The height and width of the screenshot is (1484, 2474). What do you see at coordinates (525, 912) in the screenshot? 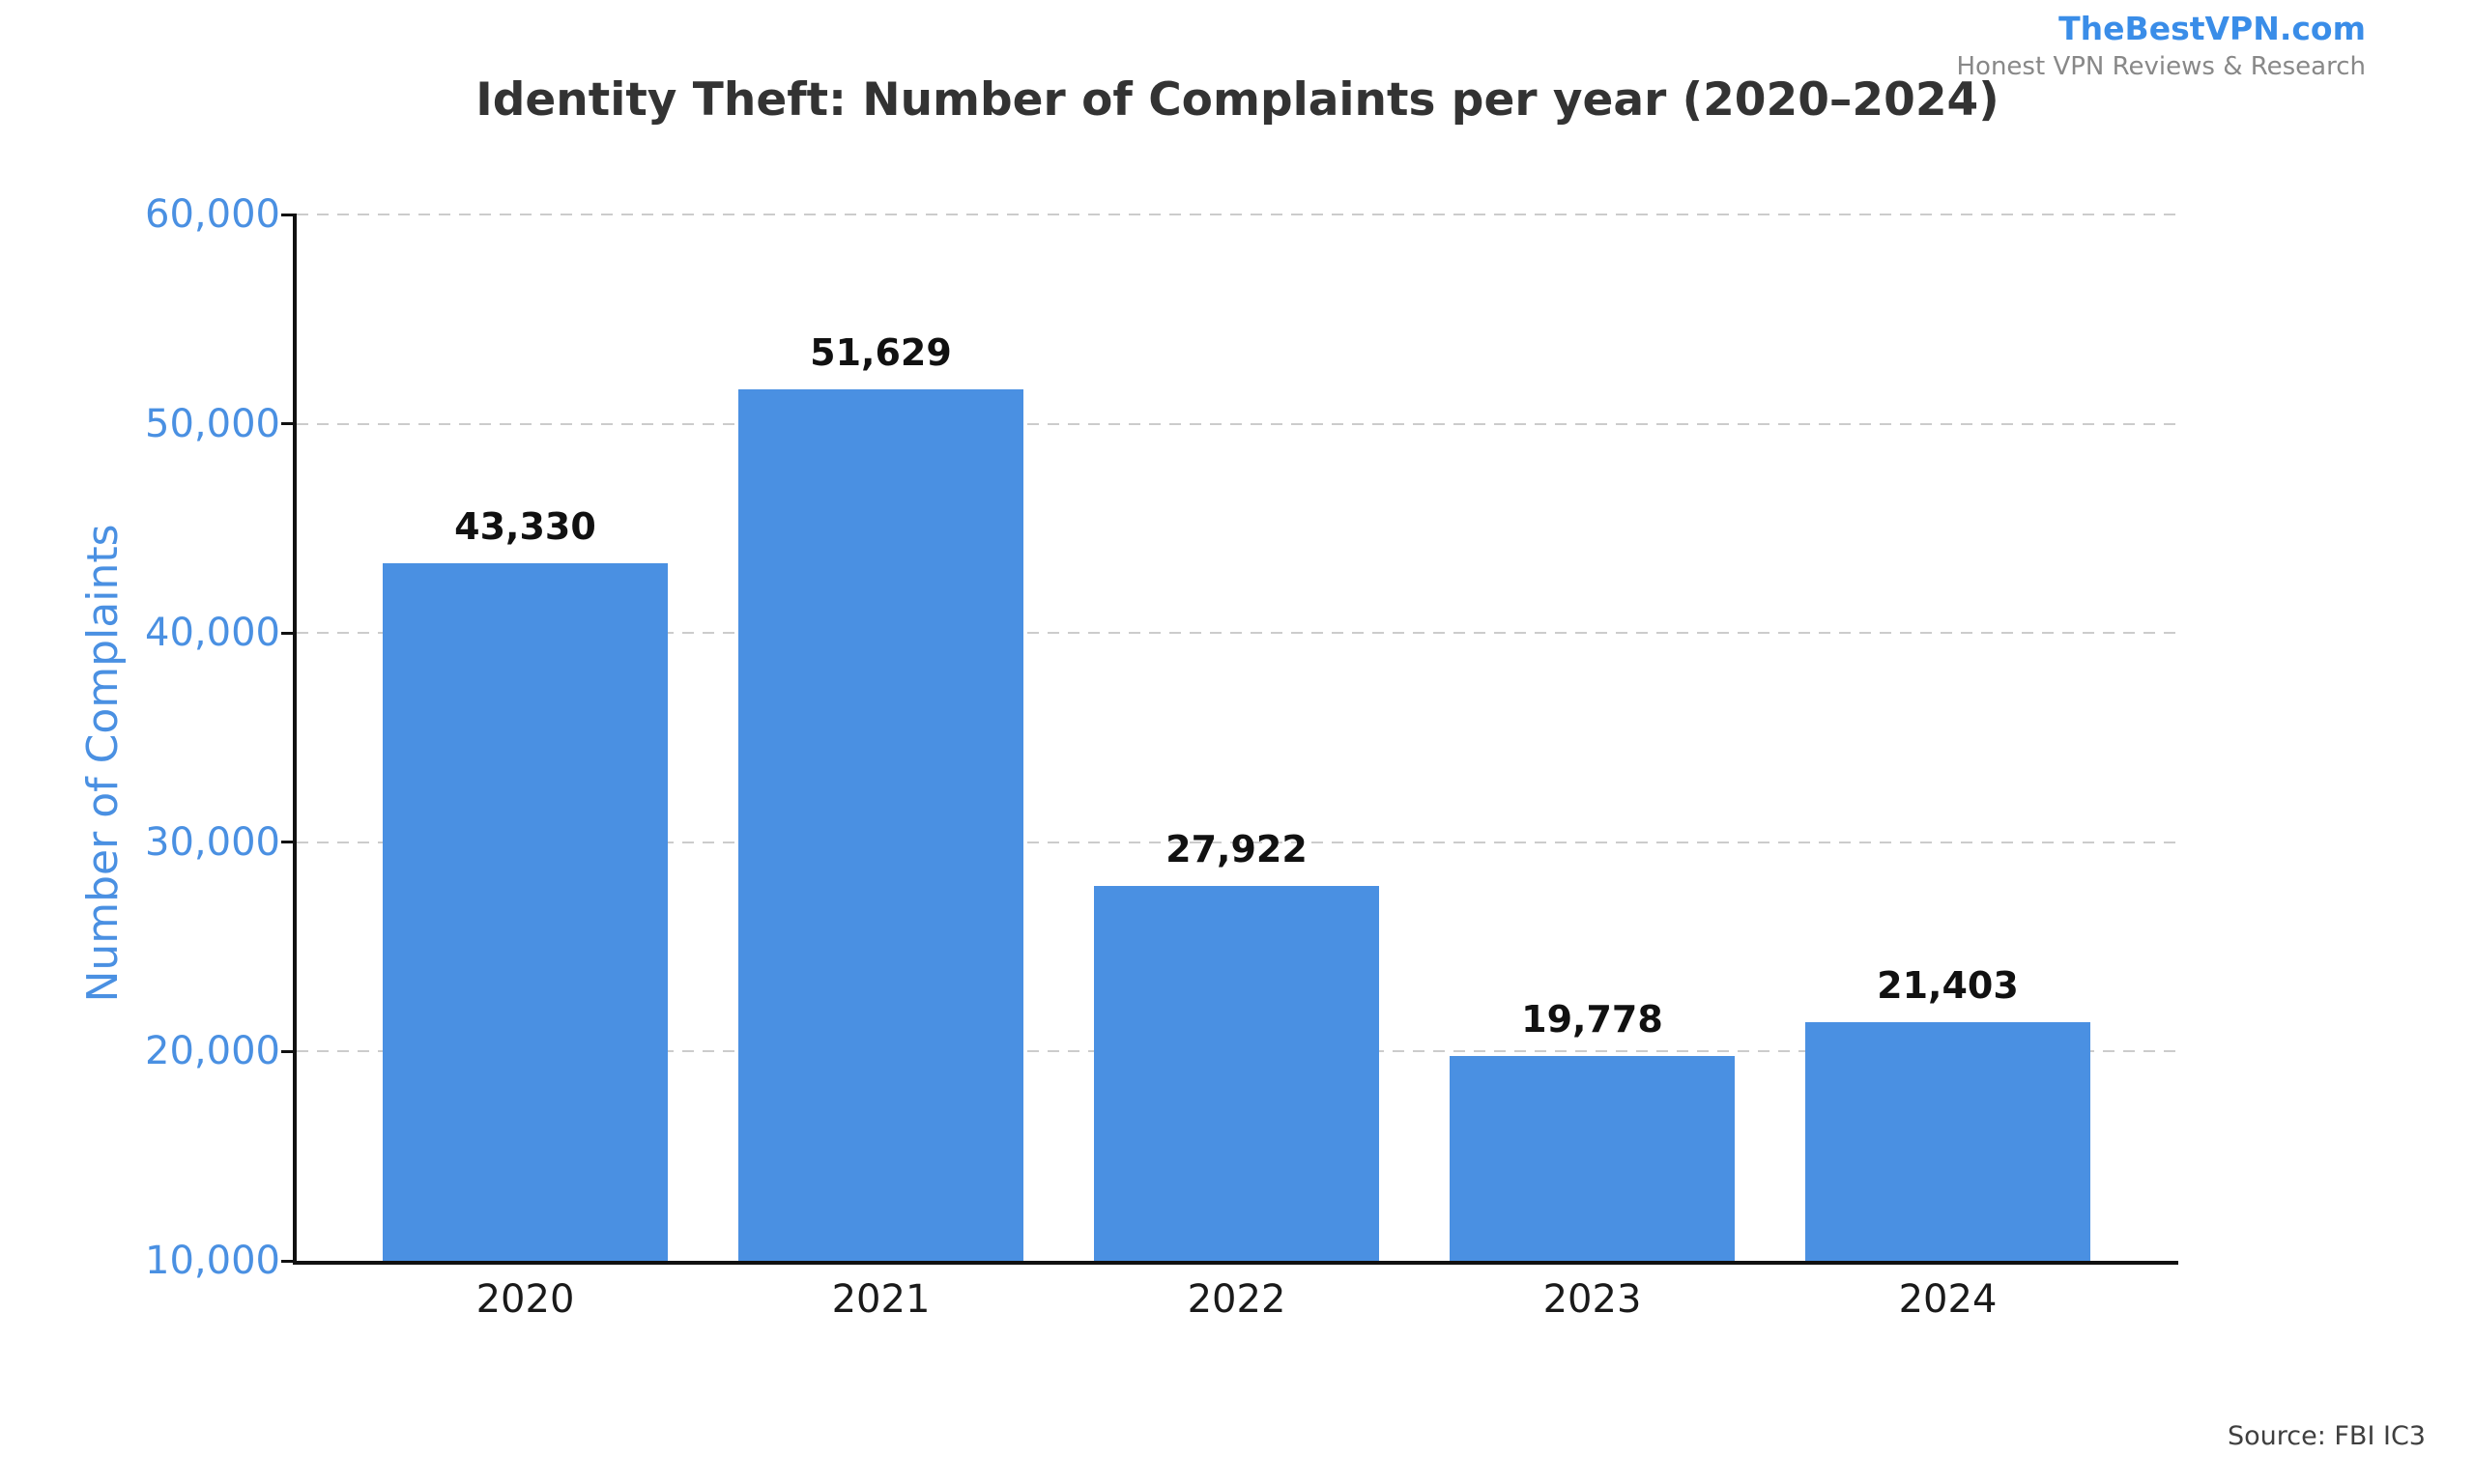
I see `bar-2020` at bounding box center [525, 912].